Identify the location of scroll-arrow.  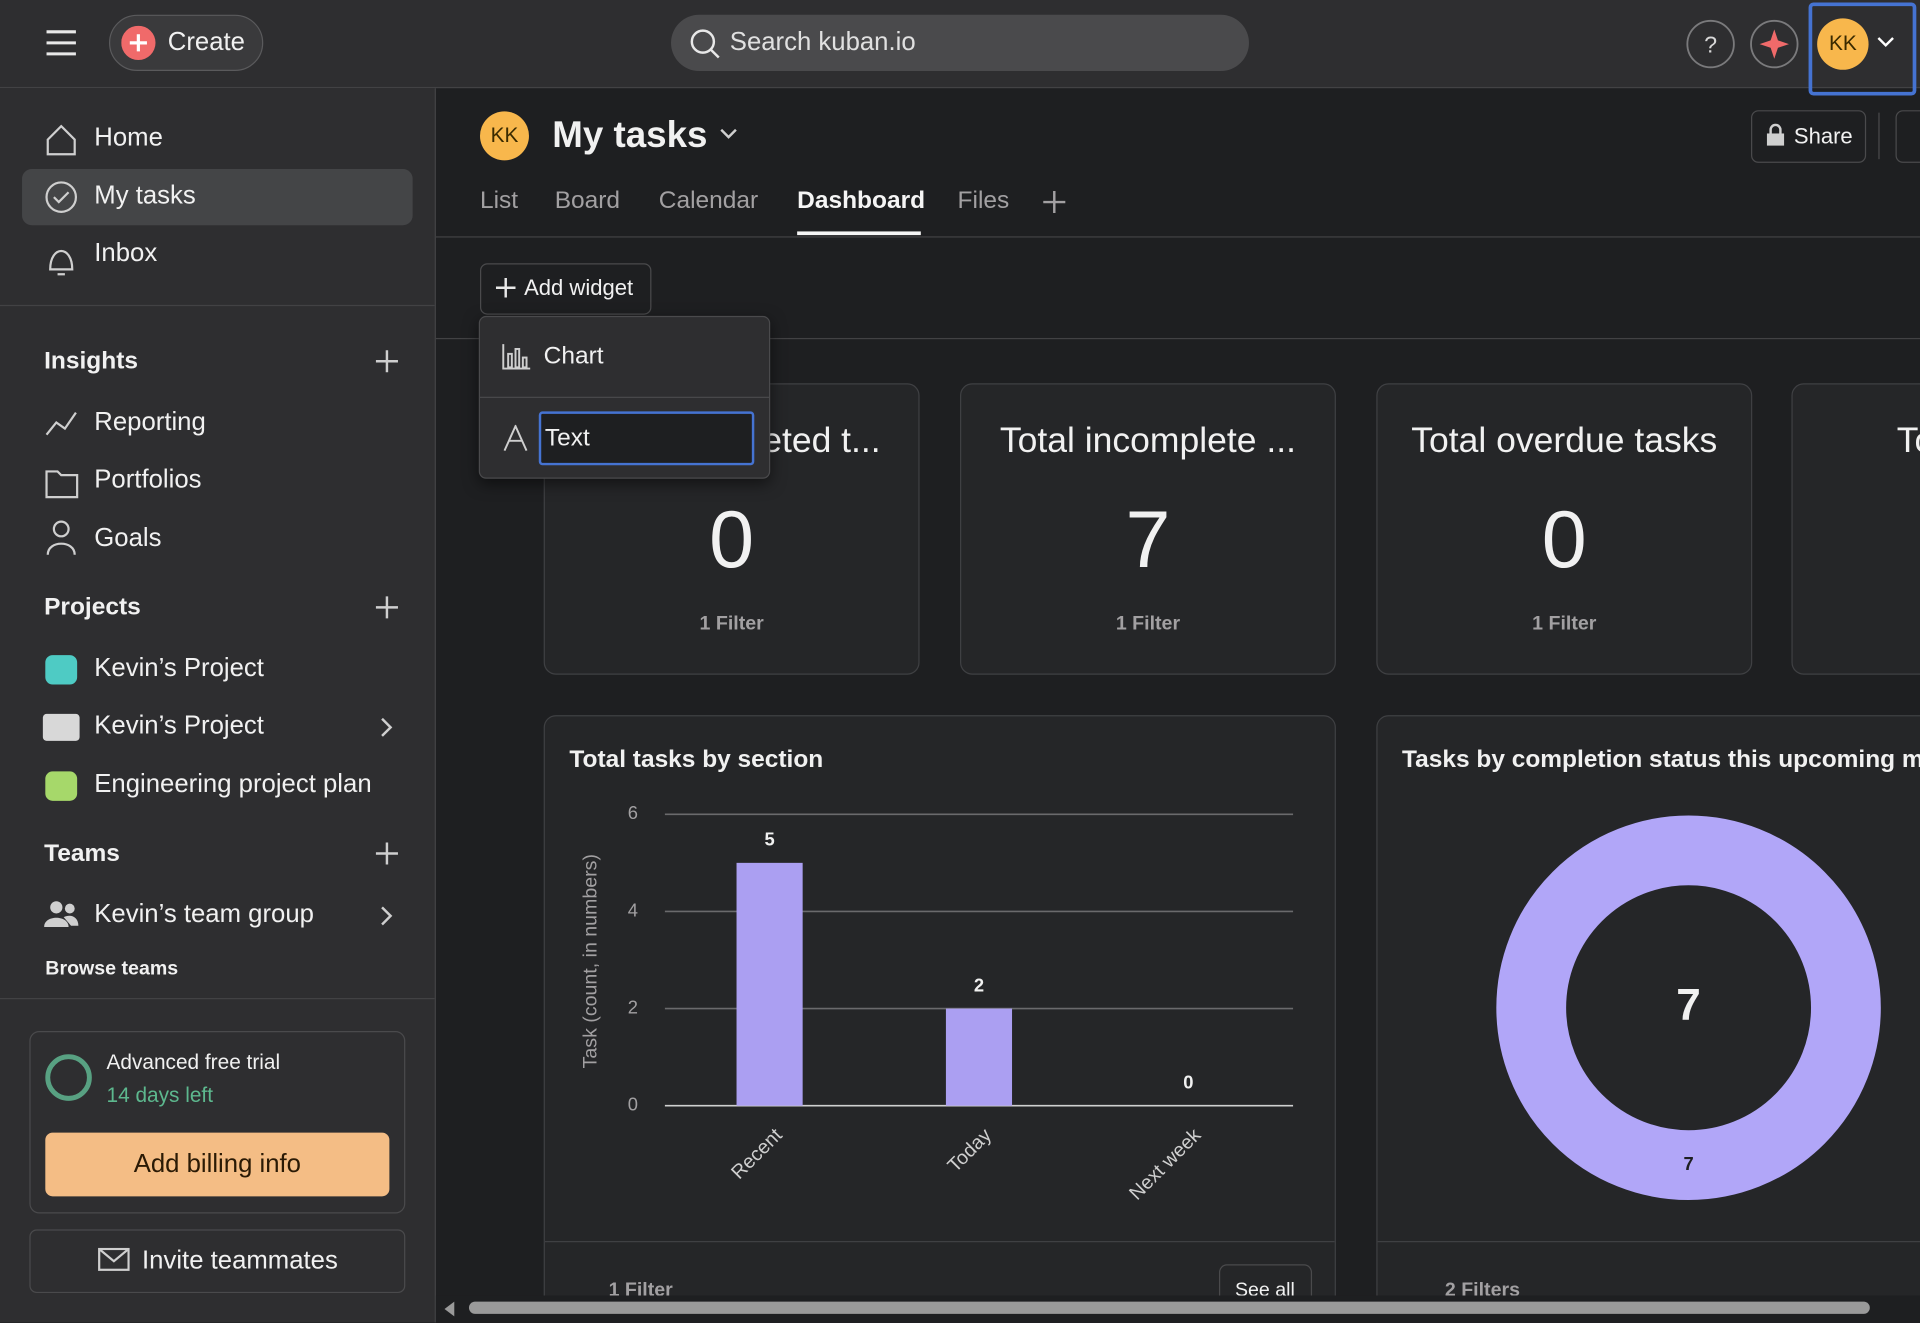
(449, 1308).